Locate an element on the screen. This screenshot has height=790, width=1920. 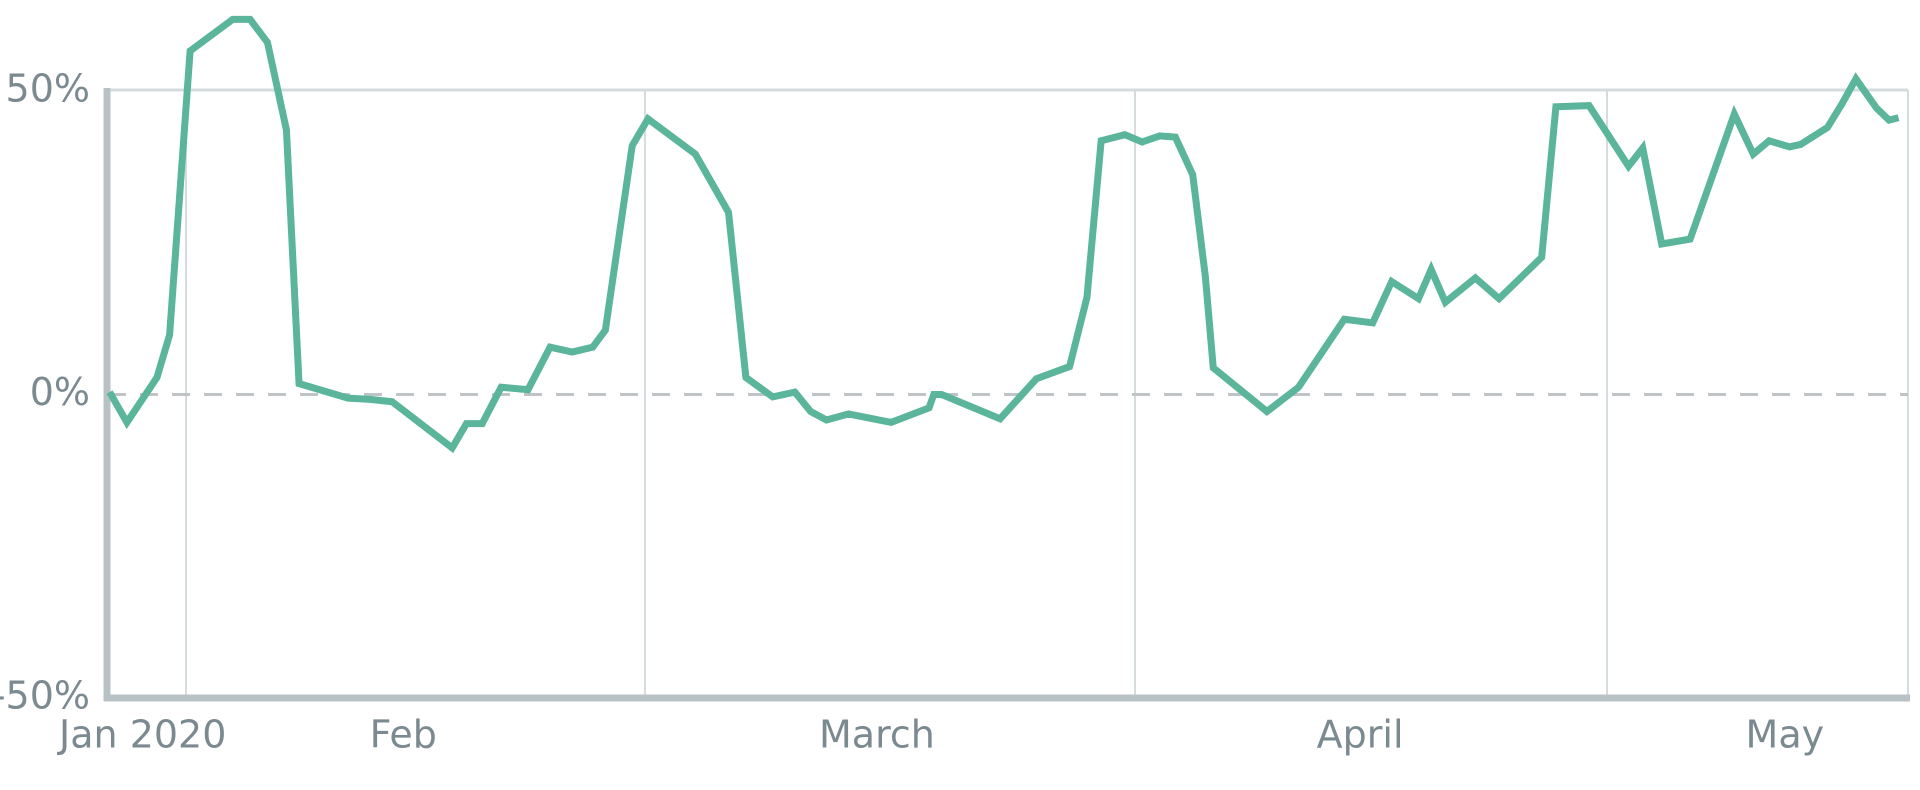
x-tick-label: April is located at coordinates (1360, 735).